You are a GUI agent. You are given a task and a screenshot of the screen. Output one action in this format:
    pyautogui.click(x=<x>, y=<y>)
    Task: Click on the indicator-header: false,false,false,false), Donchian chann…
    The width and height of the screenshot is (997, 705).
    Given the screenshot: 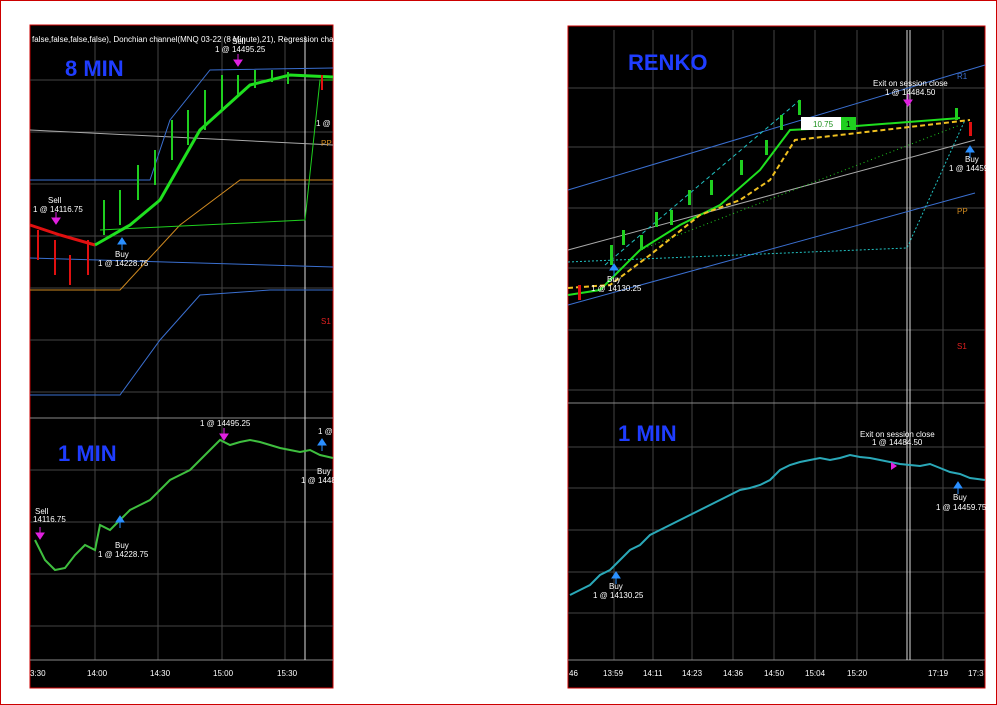 What is the action you would take?
    pyautogui.click(x=195, y=39)
    